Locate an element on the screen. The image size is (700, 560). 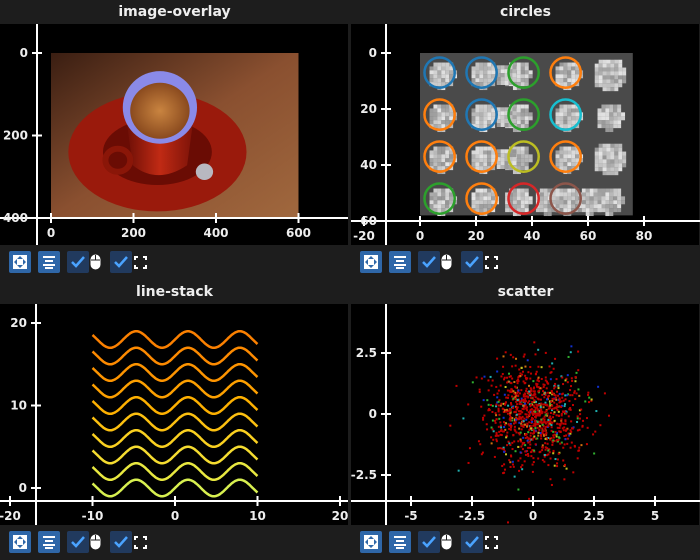
x-tick-label: -20 is located at coordinates (10, 516).